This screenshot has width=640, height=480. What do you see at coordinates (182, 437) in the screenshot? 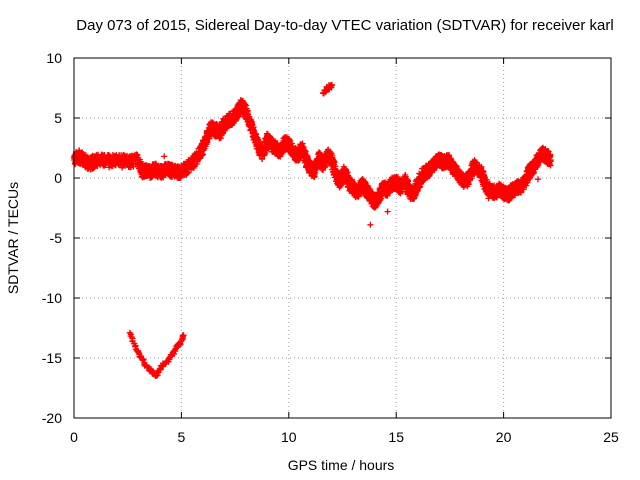
I see `x-tick-label: 5` at bounding box center [182, 437].